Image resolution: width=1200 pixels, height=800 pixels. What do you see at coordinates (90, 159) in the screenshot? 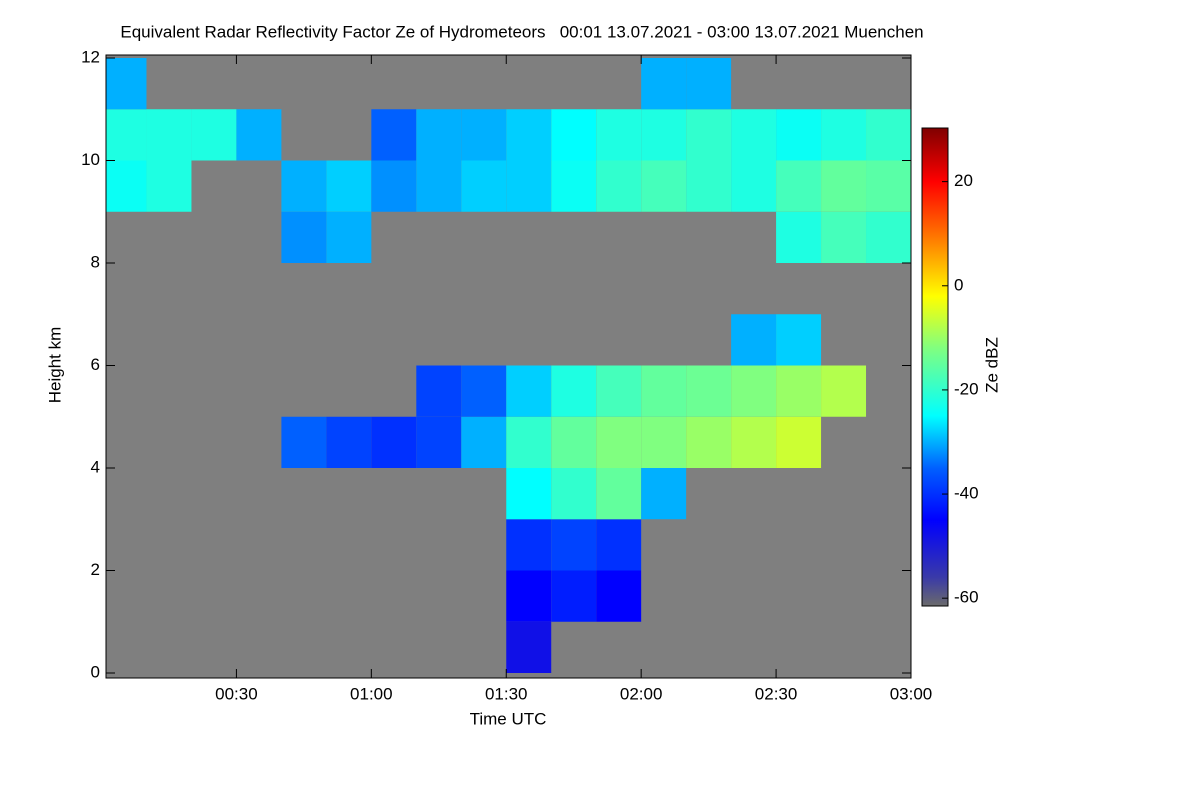
I see `y-tick-label: 10` at bounding box center [90, 159].